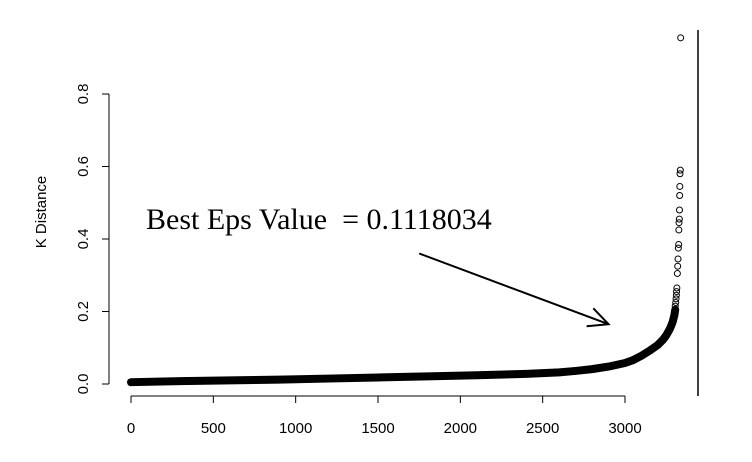 Image resolution: width=752 pixels, height=462 pixels. Describe the element at coordinates (83, 384) in the screenshot. I see `y-tick-label: 0.0` at that location.